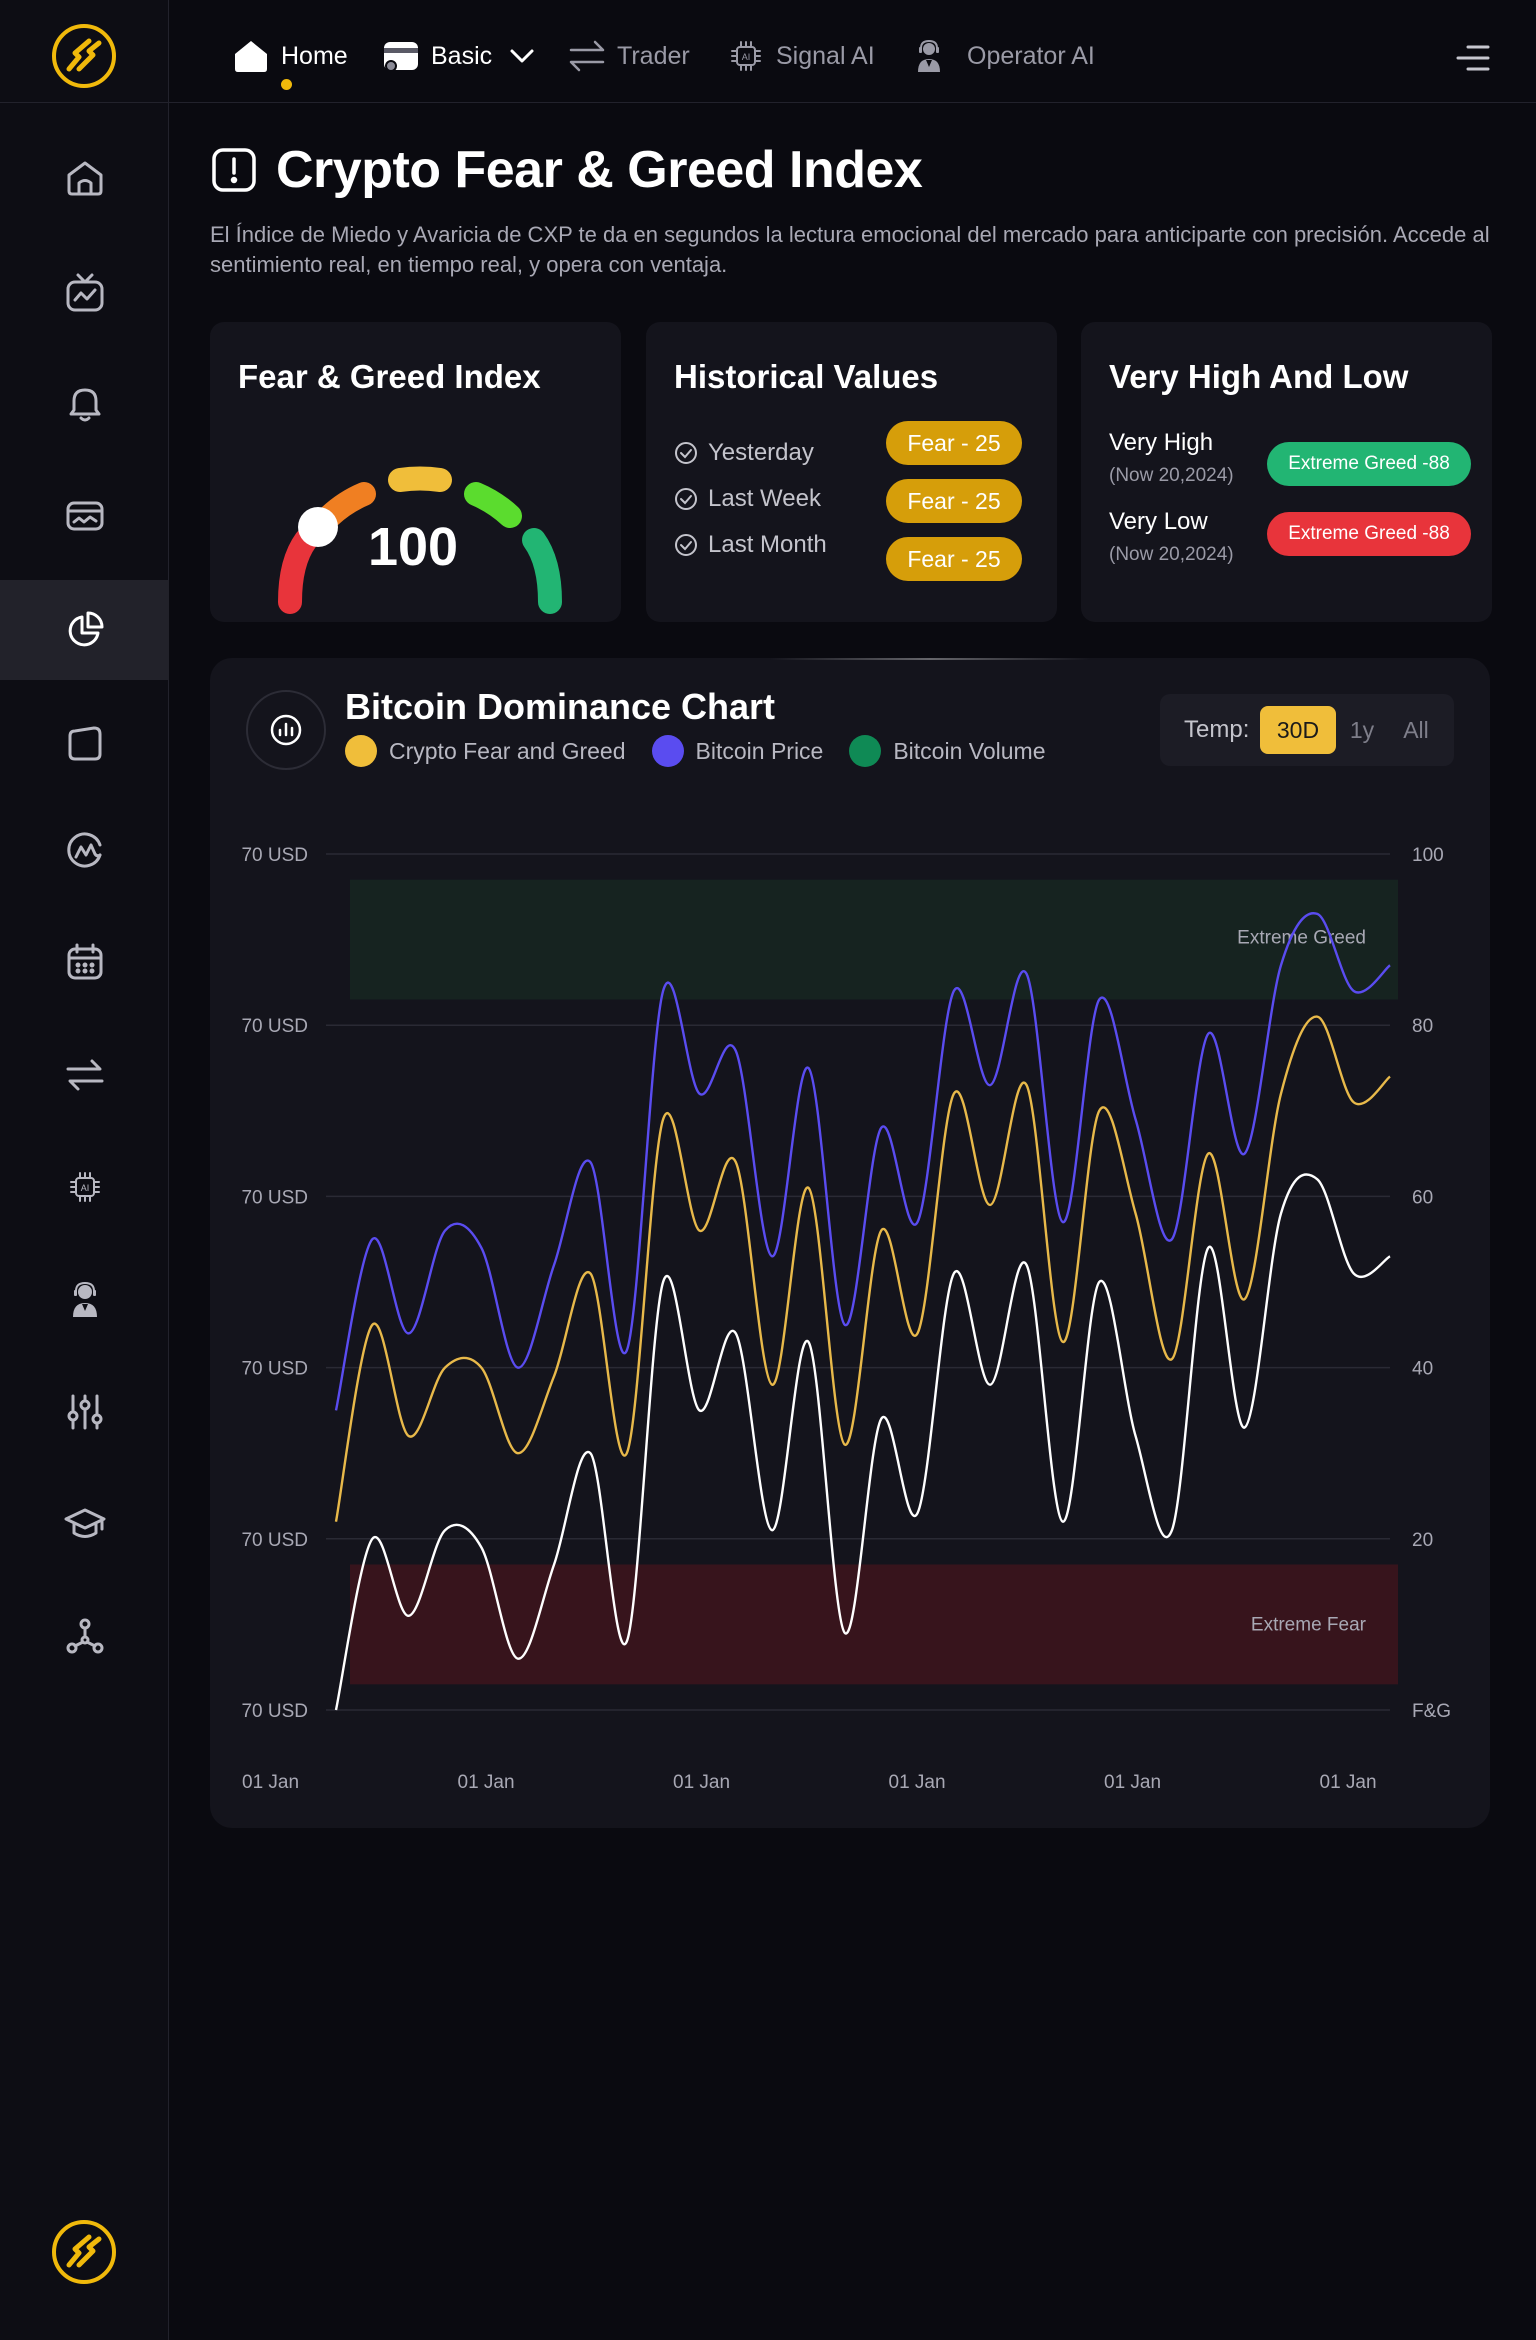 Image resolution: width=1536 pixels, height=2340 pixels. What do you see at coordinates (1416, 729) in the screenshot?
I see `range-all-button: All` at bounding box center [1416, 729].